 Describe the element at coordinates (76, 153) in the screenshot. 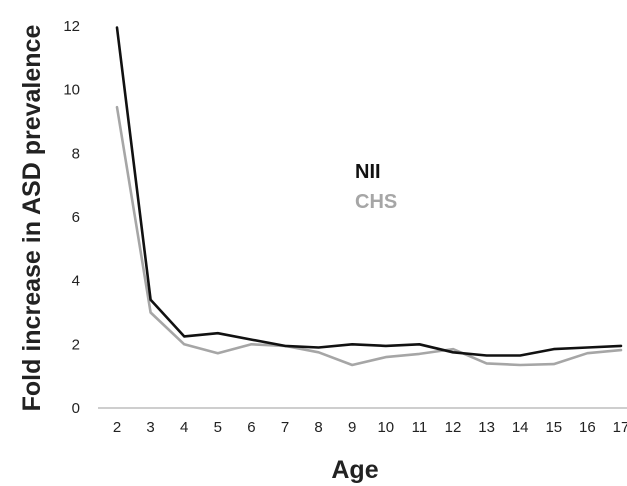

I see `y-tick-label: 8` at that location.